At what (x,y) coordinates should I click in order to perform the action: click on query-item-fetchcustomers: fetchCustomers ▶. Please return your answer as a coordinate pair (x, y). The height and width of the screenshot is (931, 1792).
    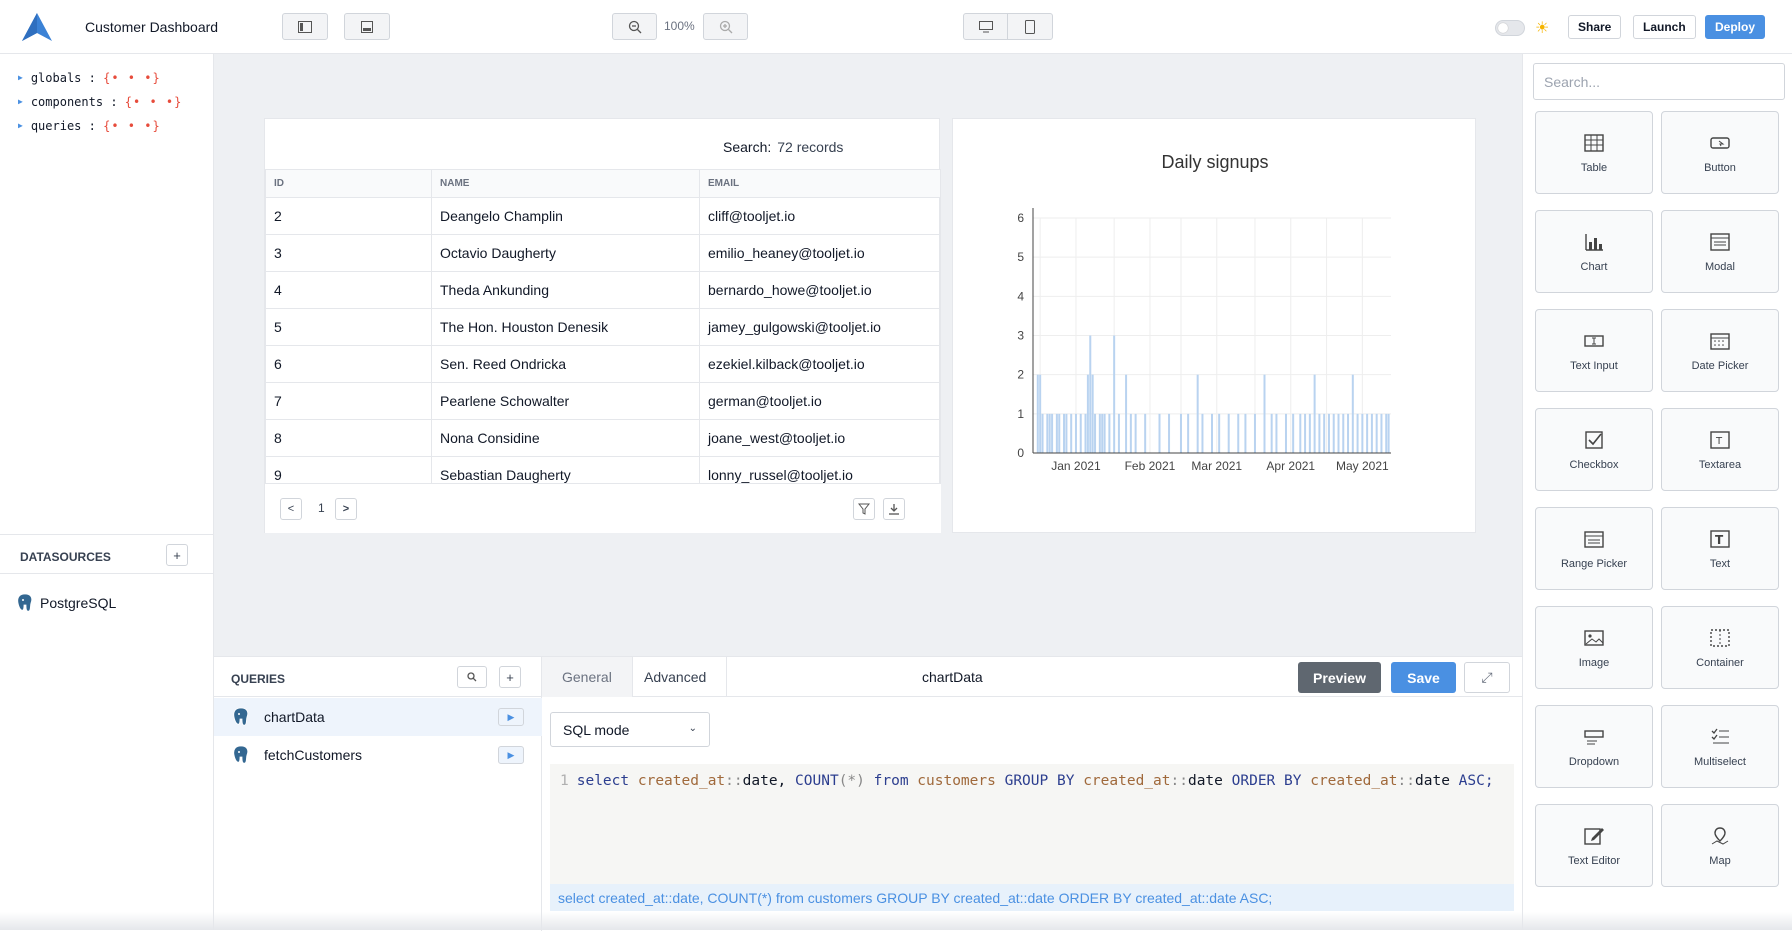
    Looking at the image, I should click on (378, 755).